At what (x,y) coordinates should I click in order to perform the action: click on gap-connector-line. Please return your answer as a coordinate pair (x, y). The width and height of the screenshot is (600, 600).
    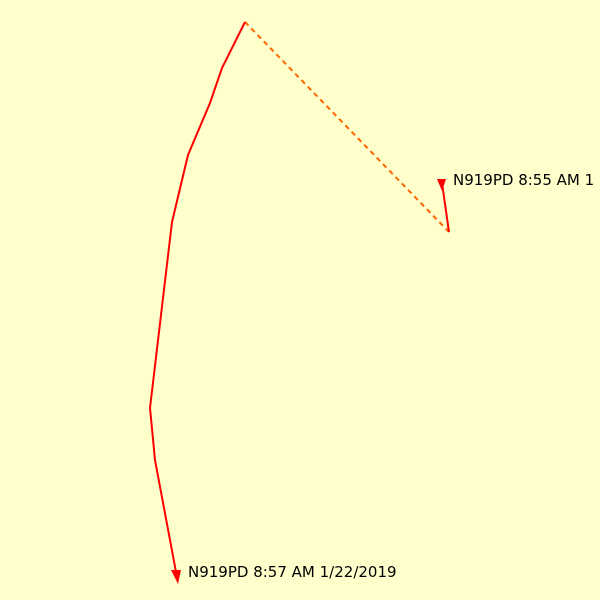
    Looking at the image, I should click on (347, 127).